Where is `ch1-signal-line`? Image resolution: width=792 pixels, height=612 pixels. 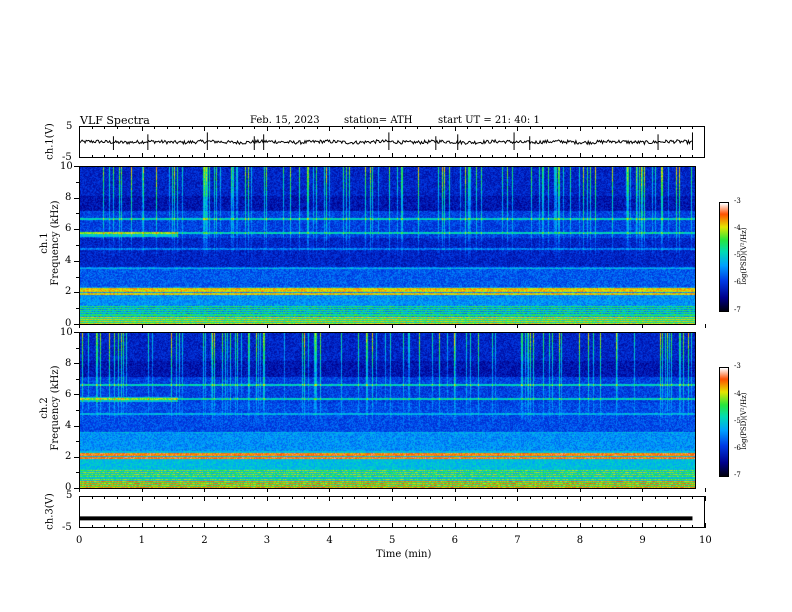
ch1-signal-line is located at coordinates (386, 142).